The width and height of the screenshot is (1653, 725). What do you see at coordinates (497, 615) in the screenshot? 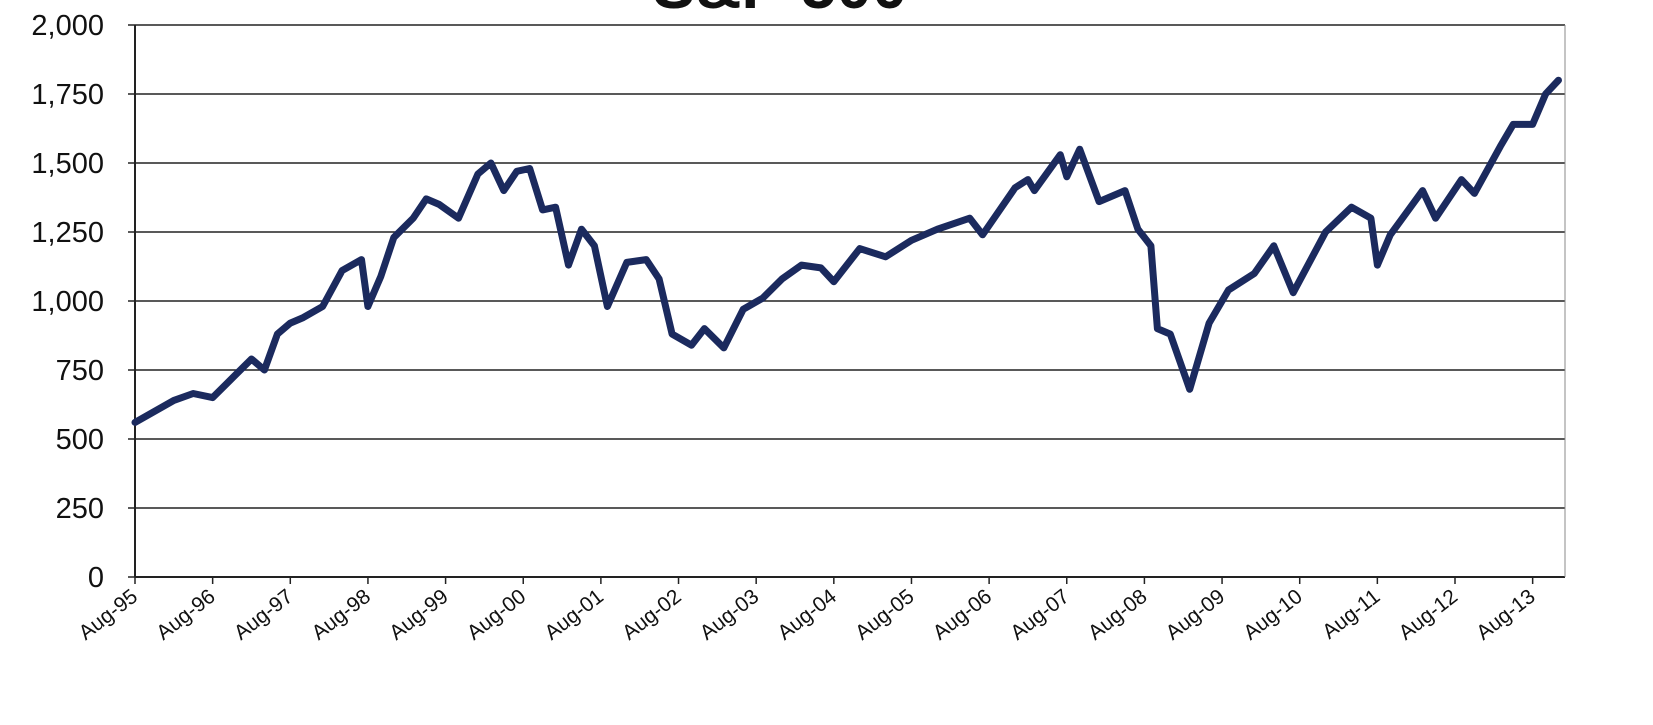
I see `x-tick-label: Aug-00` at bounding box center [497, 615].